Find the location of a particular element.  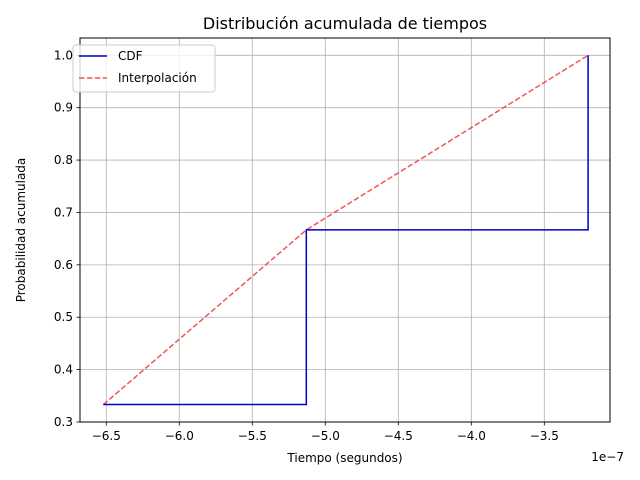

y-tick-label: 1.0 is located at coordinates (63, 55).